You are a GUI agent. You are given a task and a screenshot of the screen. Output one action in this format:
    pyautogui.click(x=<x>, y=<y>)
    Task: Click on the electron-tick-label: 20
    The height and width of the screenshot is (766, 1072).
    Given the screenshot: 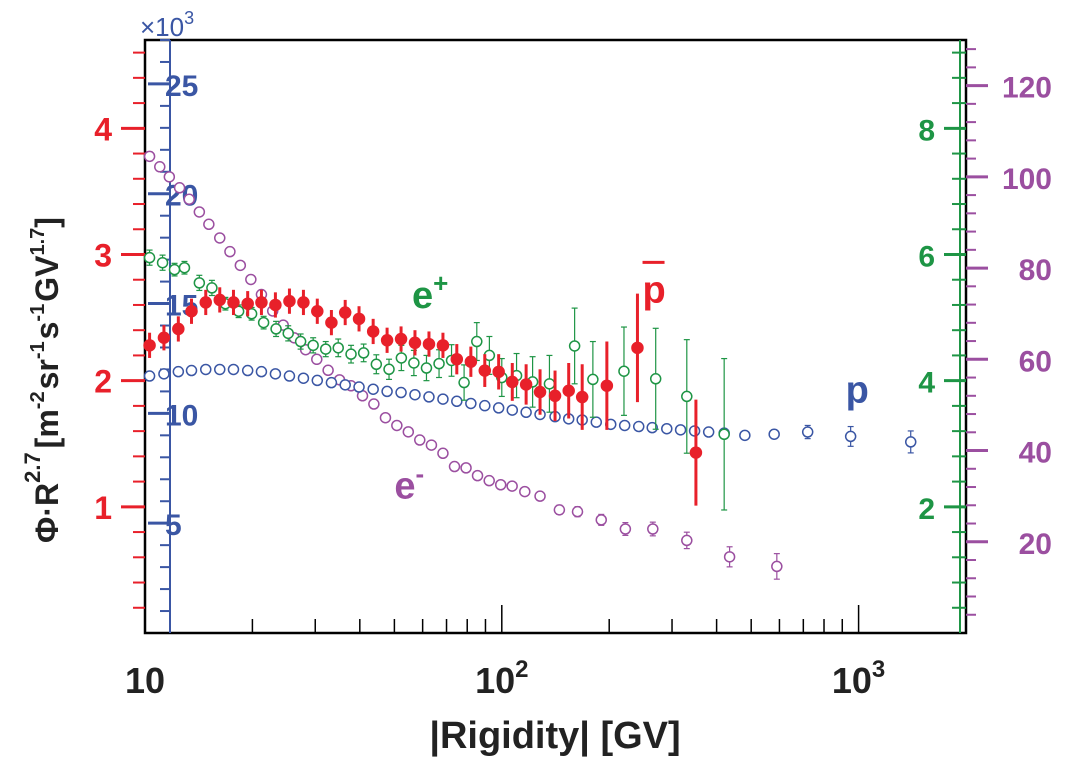 What is the action you would take?
    pyautogui.click(x=1035, y=544)
    